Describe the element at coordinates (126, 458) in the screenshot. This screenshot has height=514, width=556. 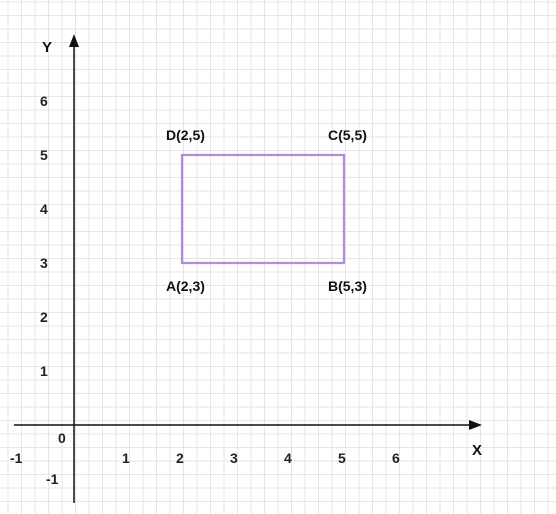
I see `x-tick-label: 1` at that location.